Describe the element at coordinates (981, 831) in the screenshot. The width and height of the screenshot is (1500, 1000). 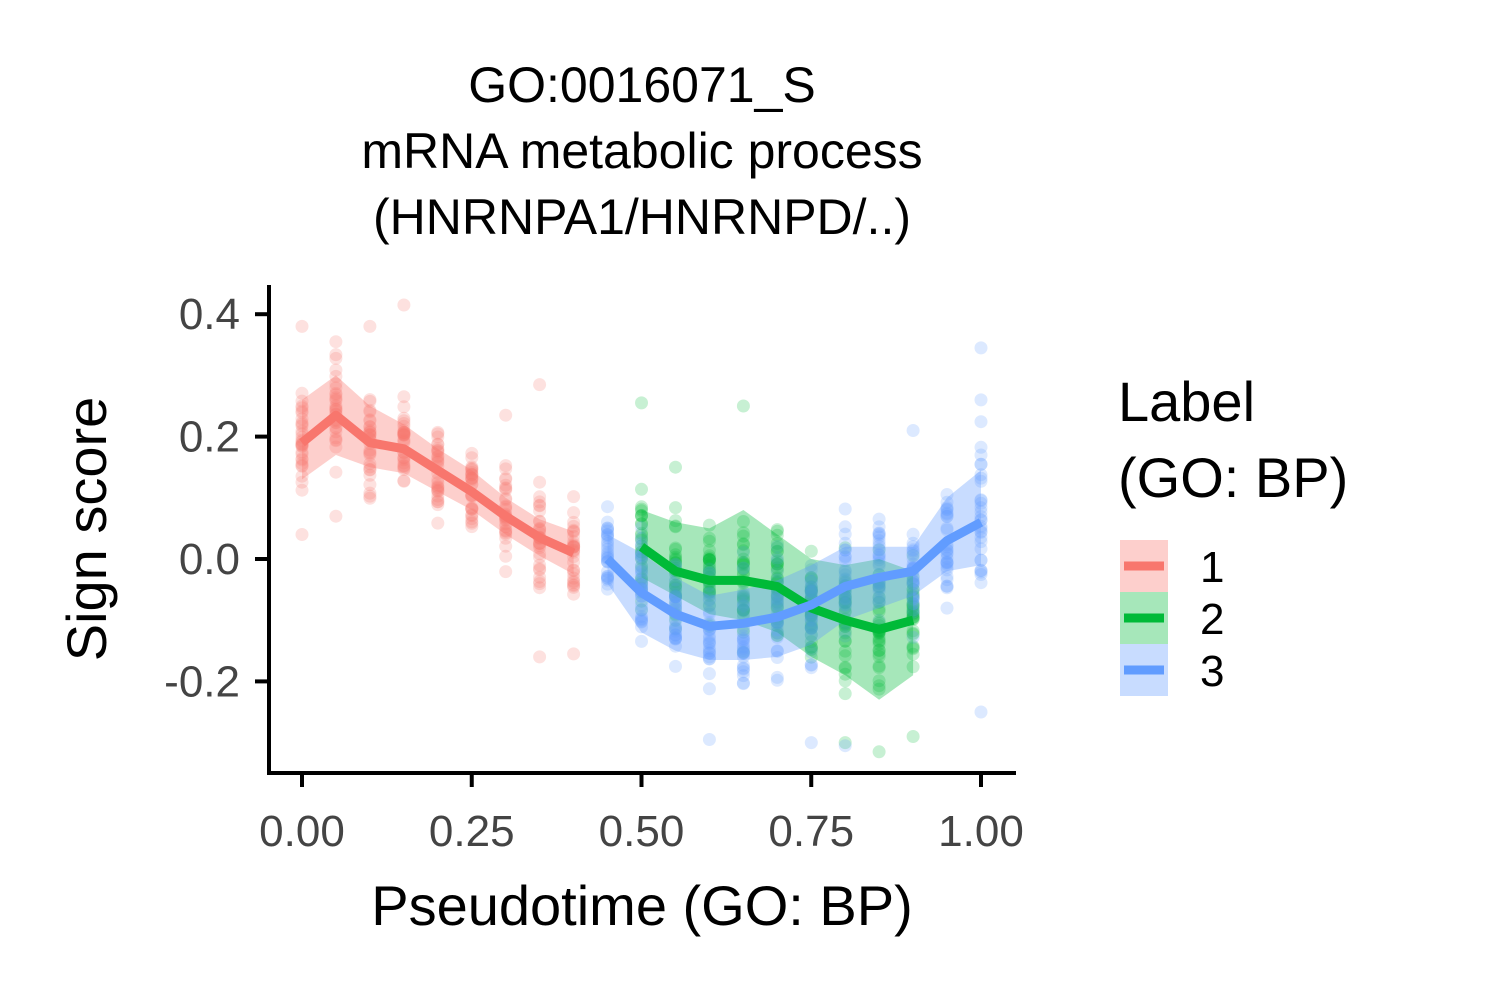
I see `x-tick-label: 1.00` at that location.